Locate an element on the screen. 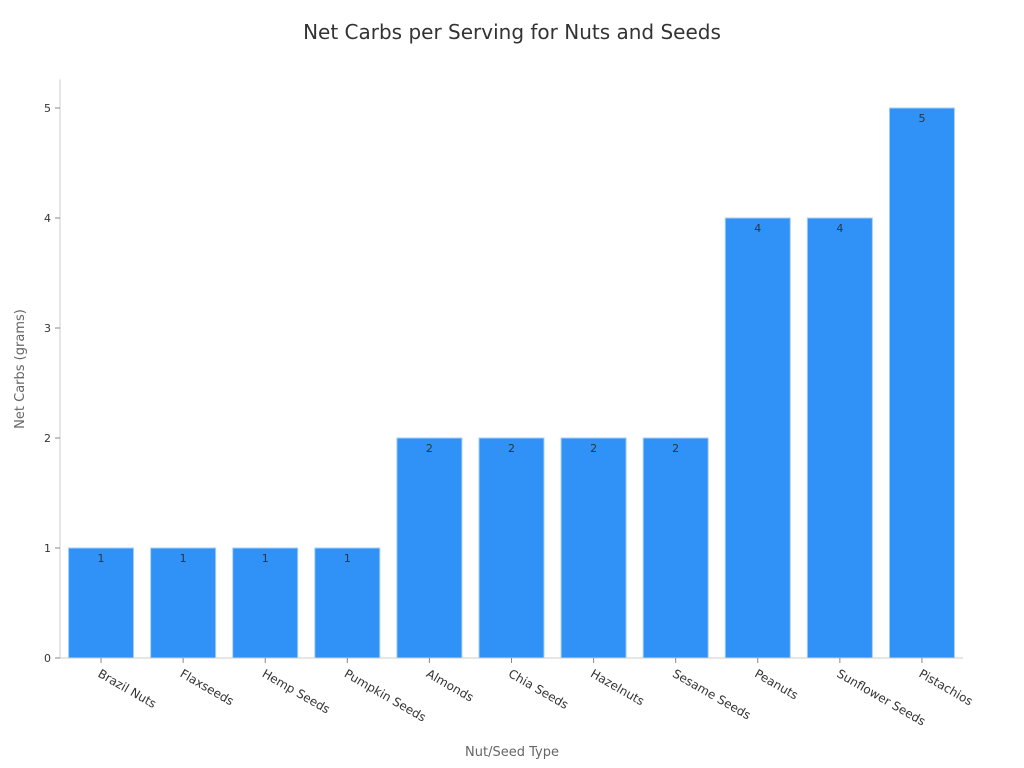 This screenshot has width=1024, height=768. bar-sesame-seeds is located at coordinates (675, 548).